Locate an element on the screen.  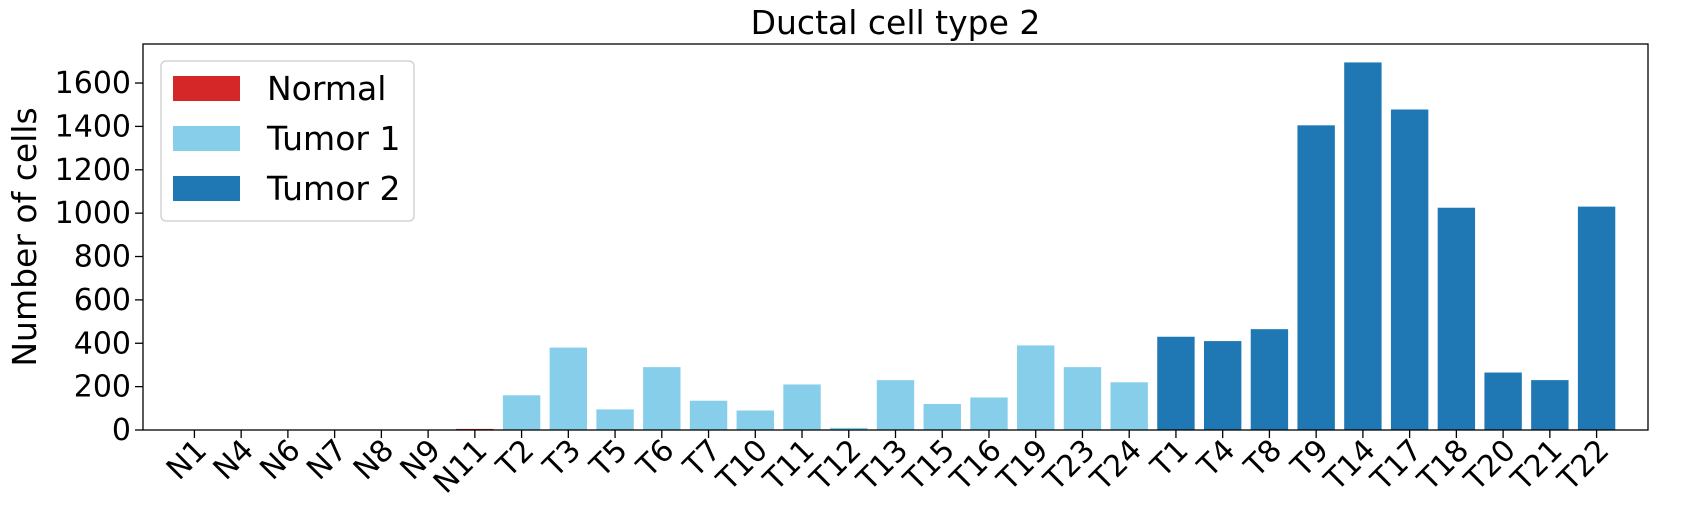
bar-T22 is located at coordinates (1596, 318).